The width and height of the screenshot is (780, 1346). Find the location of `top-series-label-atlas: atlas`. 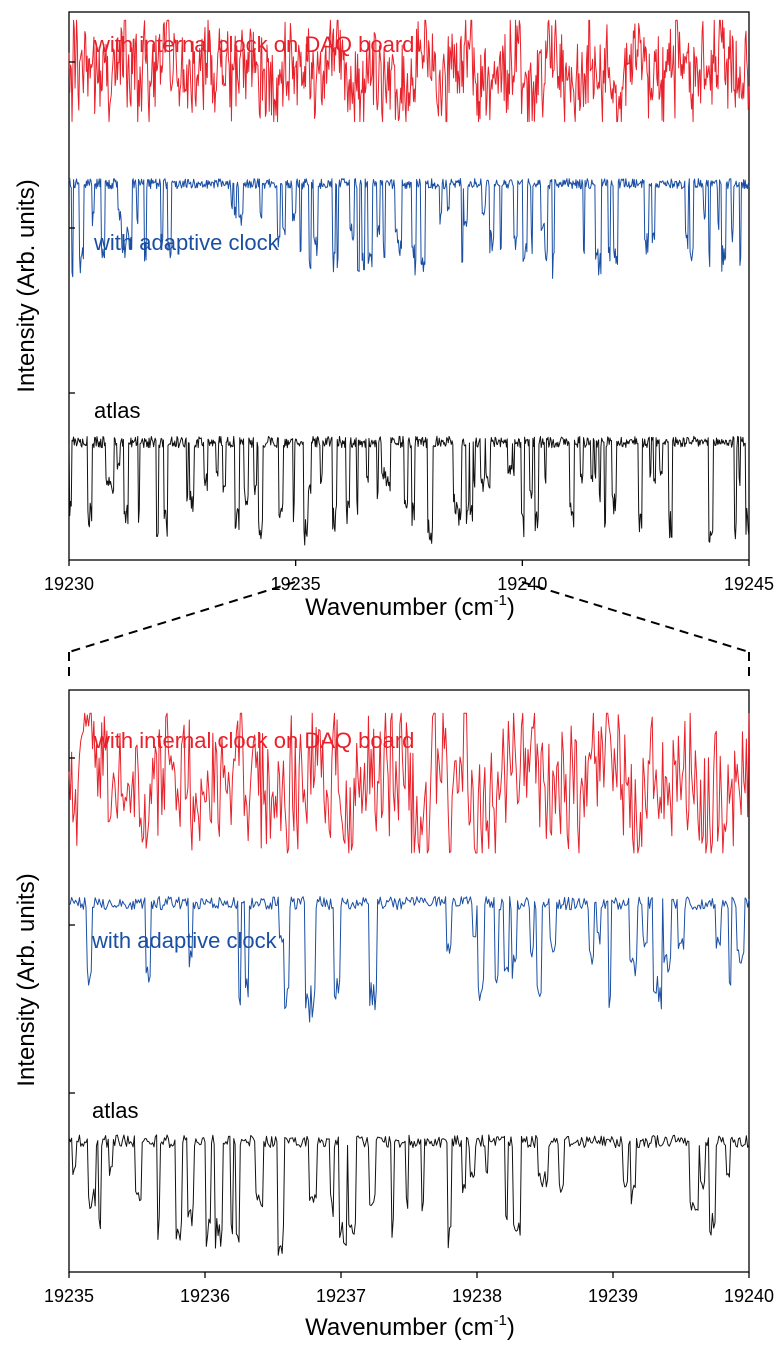

top-series-label-atlas: atlas is located at coordinates (117, 410).